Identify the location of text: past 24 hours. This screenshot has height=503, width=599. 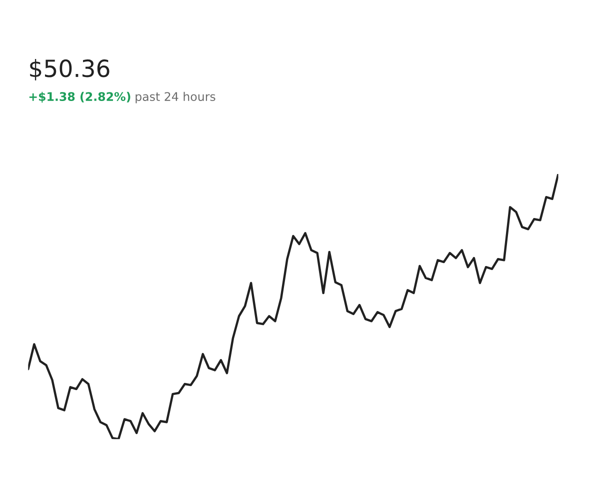
(176, 98).